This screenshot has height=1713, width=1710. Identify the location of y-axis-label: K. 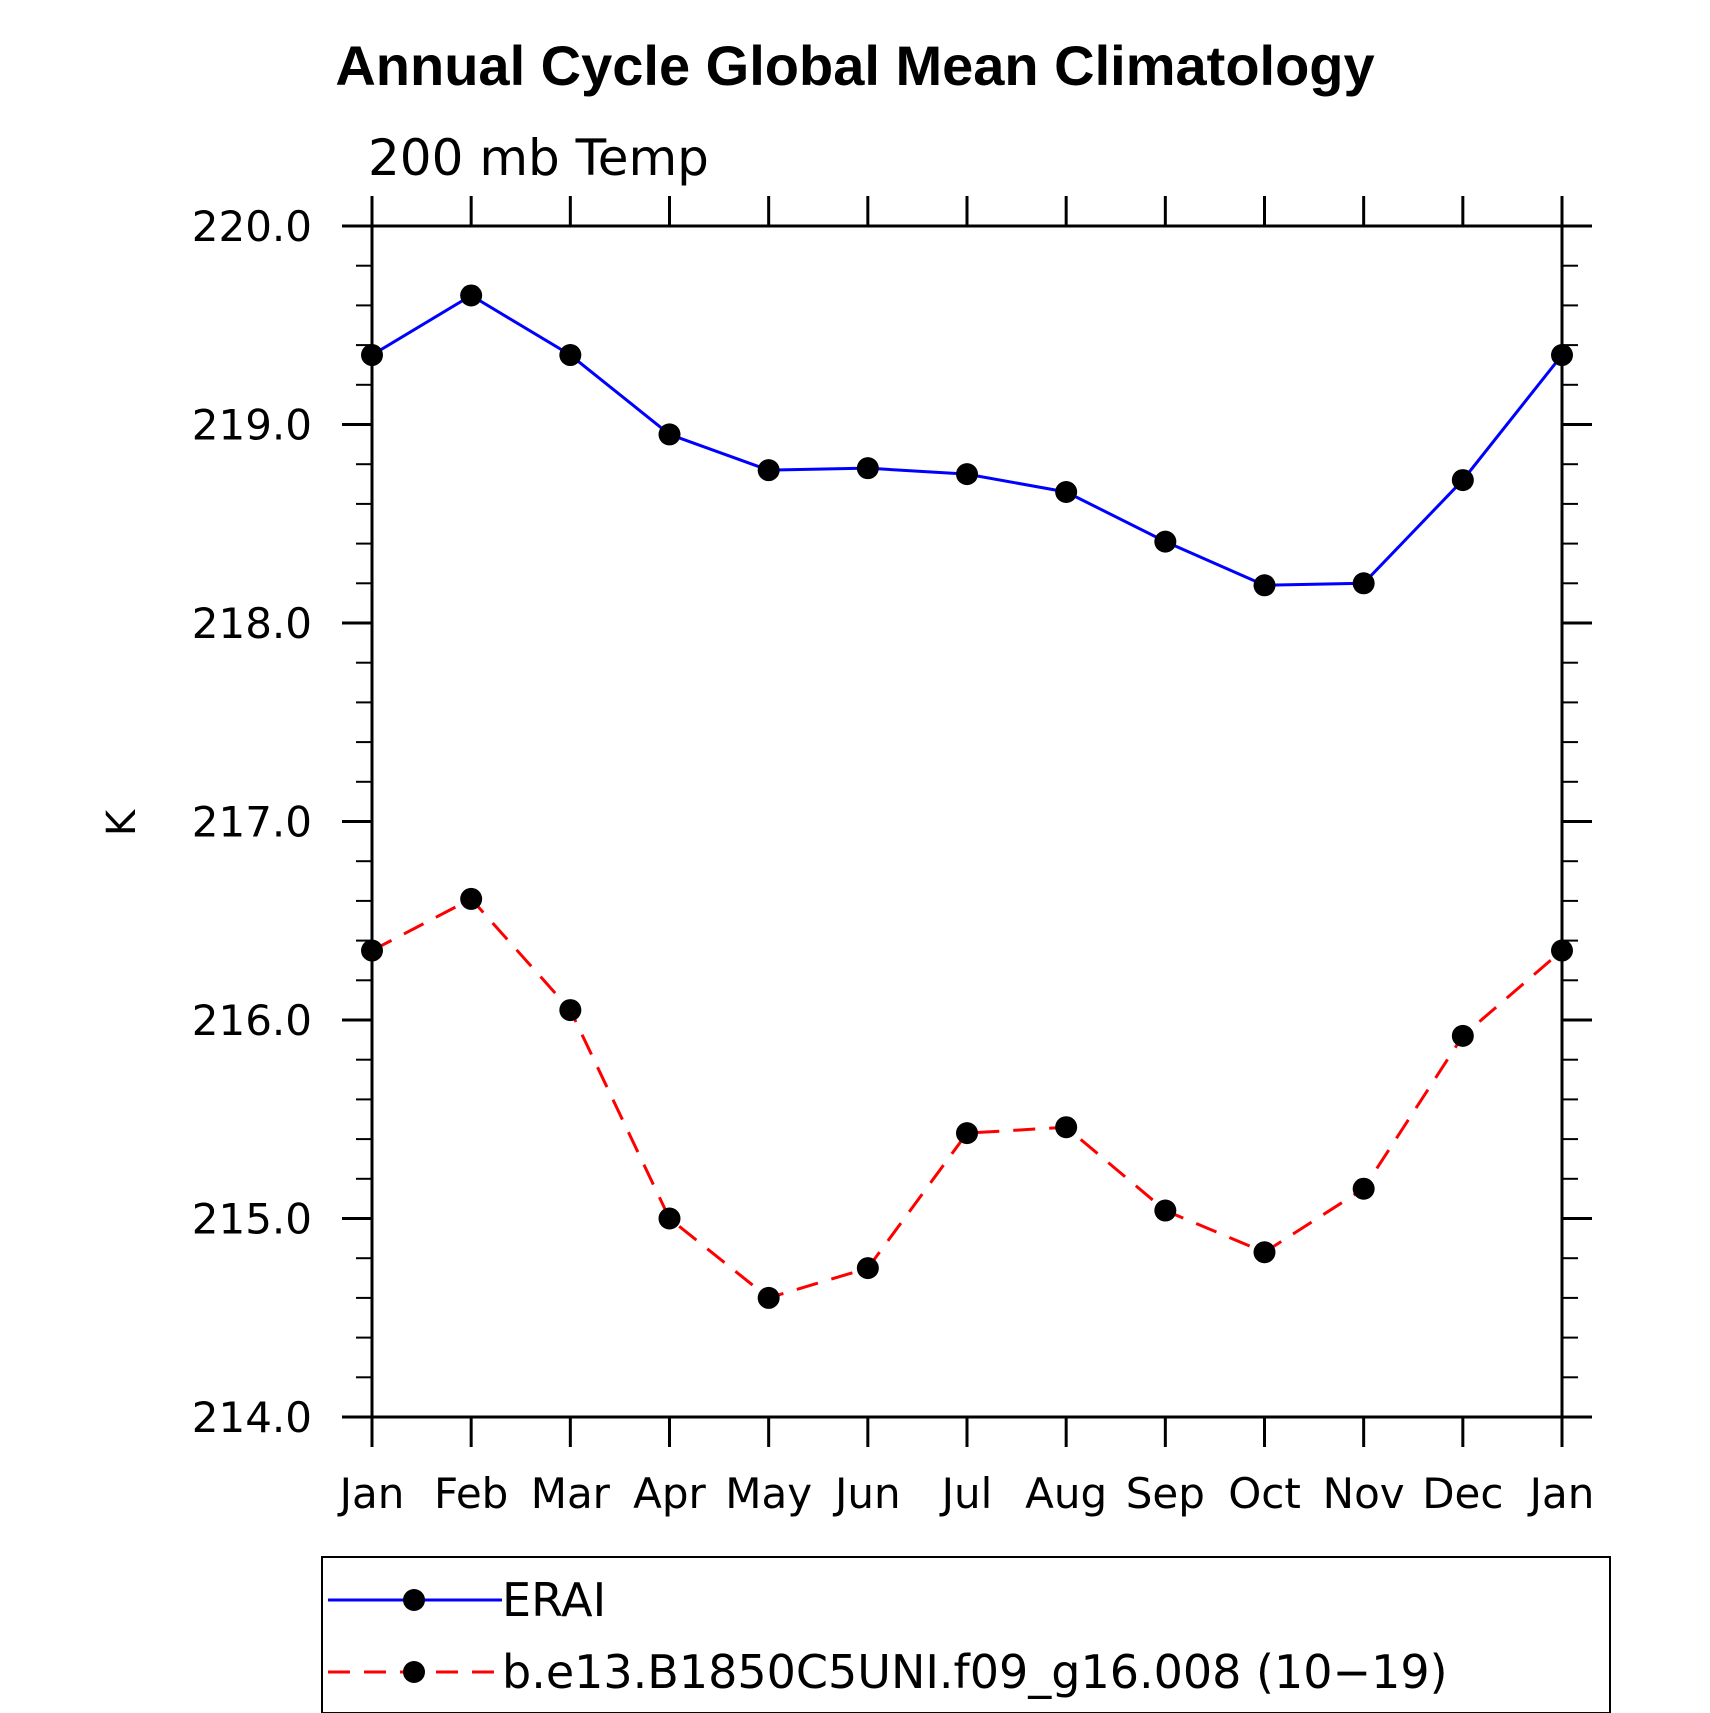
(122, 822).